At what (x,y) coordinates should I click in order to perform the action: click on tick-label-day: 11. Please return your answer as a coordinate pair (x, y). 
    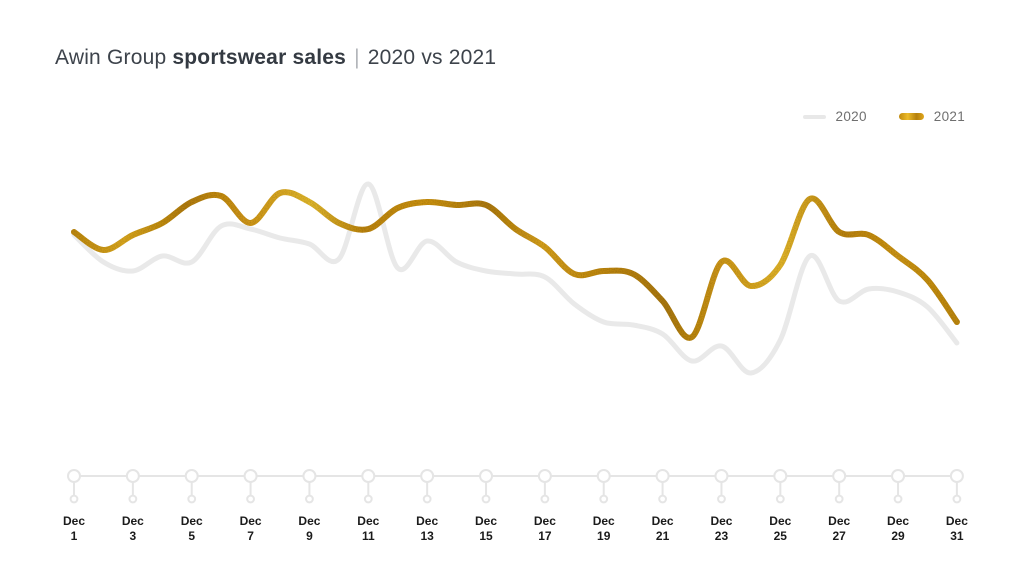
    Looking at the image, I should click on (368, 536).